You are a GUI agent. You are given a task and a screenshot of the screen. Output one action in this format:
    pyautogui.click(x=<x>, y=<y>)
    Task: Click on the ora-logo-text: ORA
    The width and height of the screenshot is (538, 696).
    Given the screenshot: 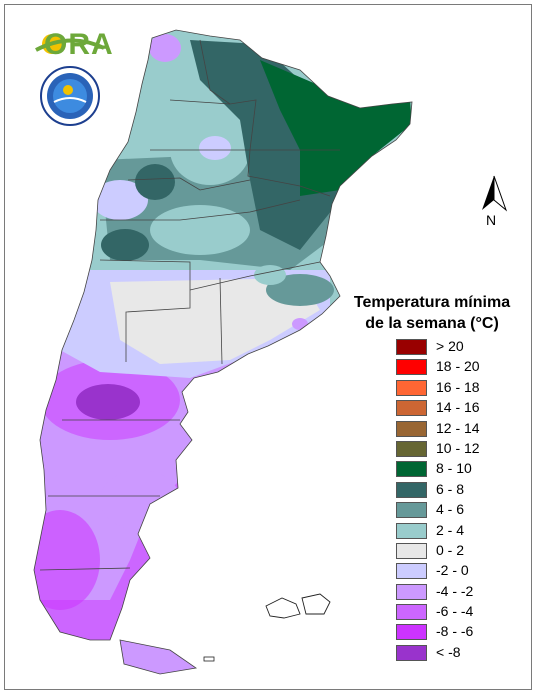 What is the action you would take?
    pyautogui.click(x=79, y=44)
    